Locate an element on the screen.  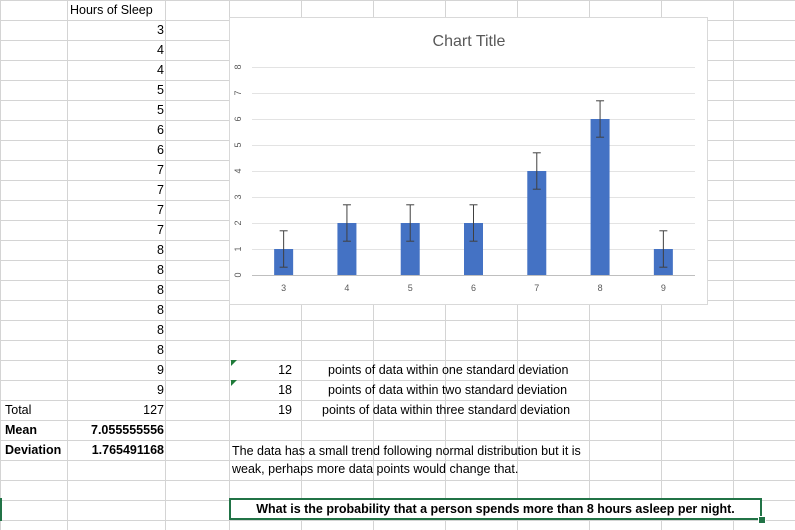
mean-value: 7.055555556 is located at coordinates (127, 430).